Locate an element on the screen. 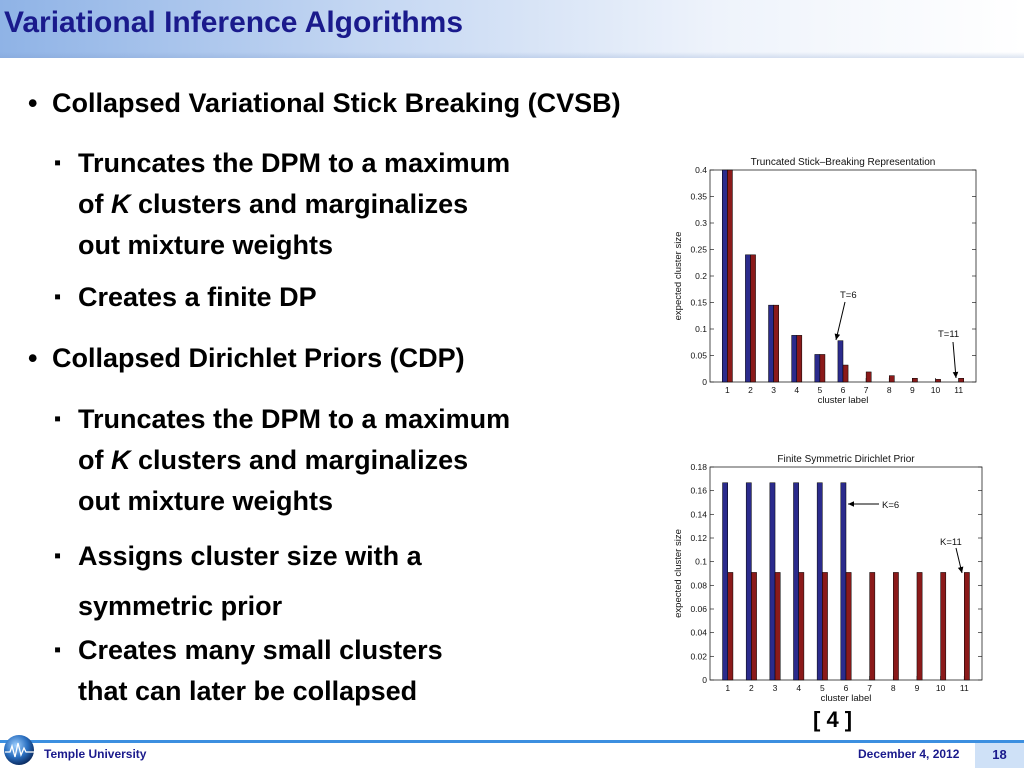  bullet-level2: ▪ Creates a finite DP is located at coordinates (185, 297).